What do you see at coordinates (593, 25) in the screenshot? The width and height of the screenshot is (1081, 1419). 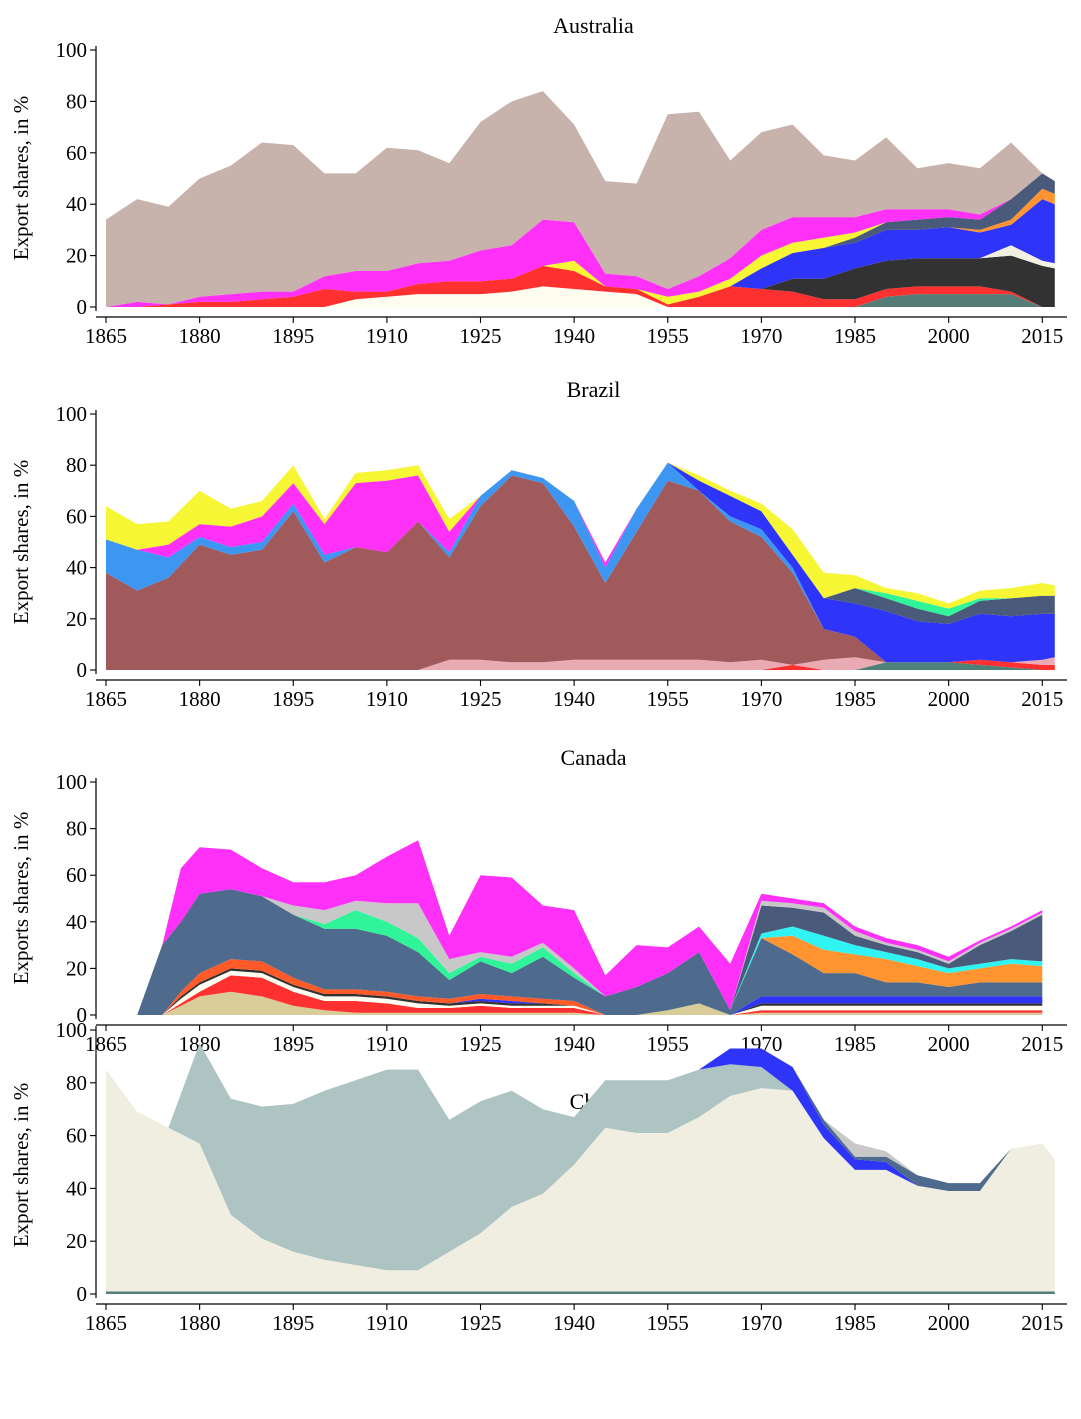 I see `panel-title: Australia` at bounding box center [593, 25].